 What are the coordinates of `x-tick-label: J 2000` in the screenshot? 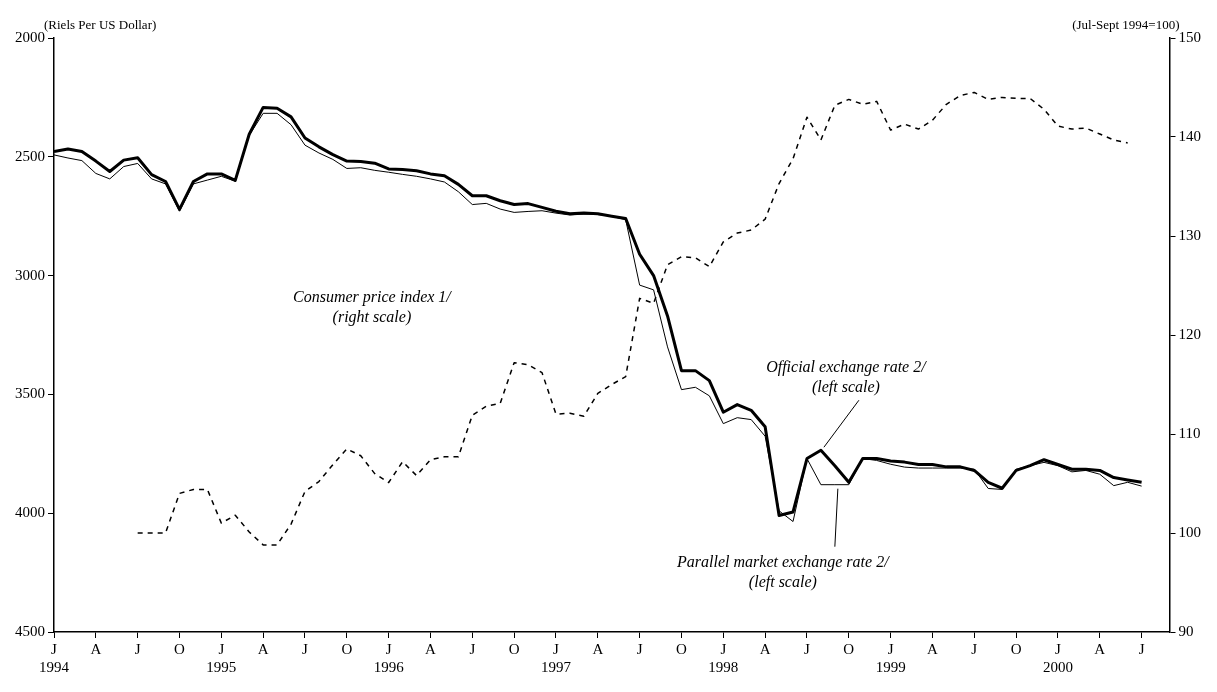 It's located at (1057, 657).